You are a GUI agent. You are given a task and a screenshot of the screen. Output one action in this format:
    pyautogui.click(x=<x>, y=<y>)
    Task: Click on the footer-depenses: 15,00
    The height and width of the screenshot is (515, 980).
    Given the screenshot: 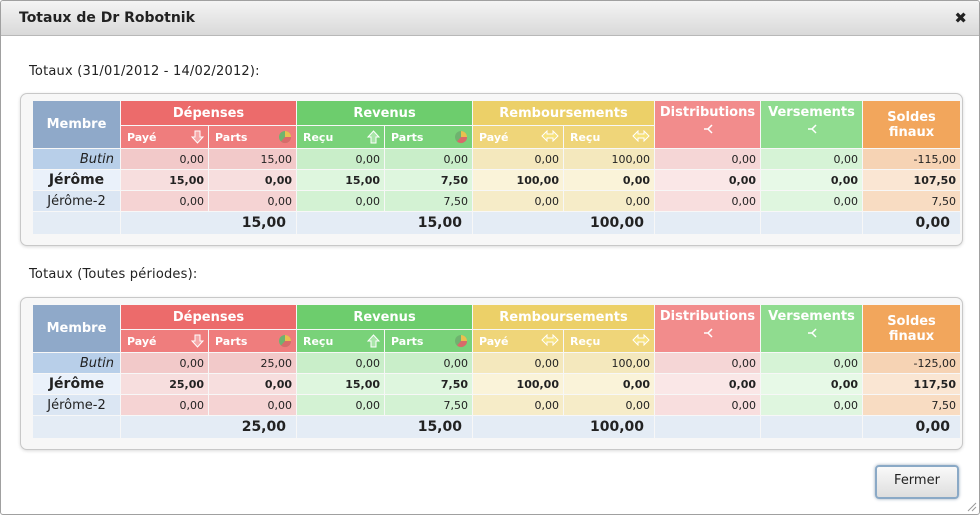 What is the action you would take?
    pyautogui.click(x=208, y=223)
    